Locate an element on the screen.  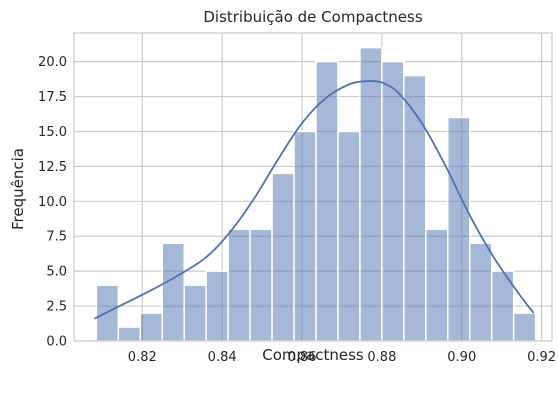
y-tick-label: 10.0 is located at coordinates (52, 202).